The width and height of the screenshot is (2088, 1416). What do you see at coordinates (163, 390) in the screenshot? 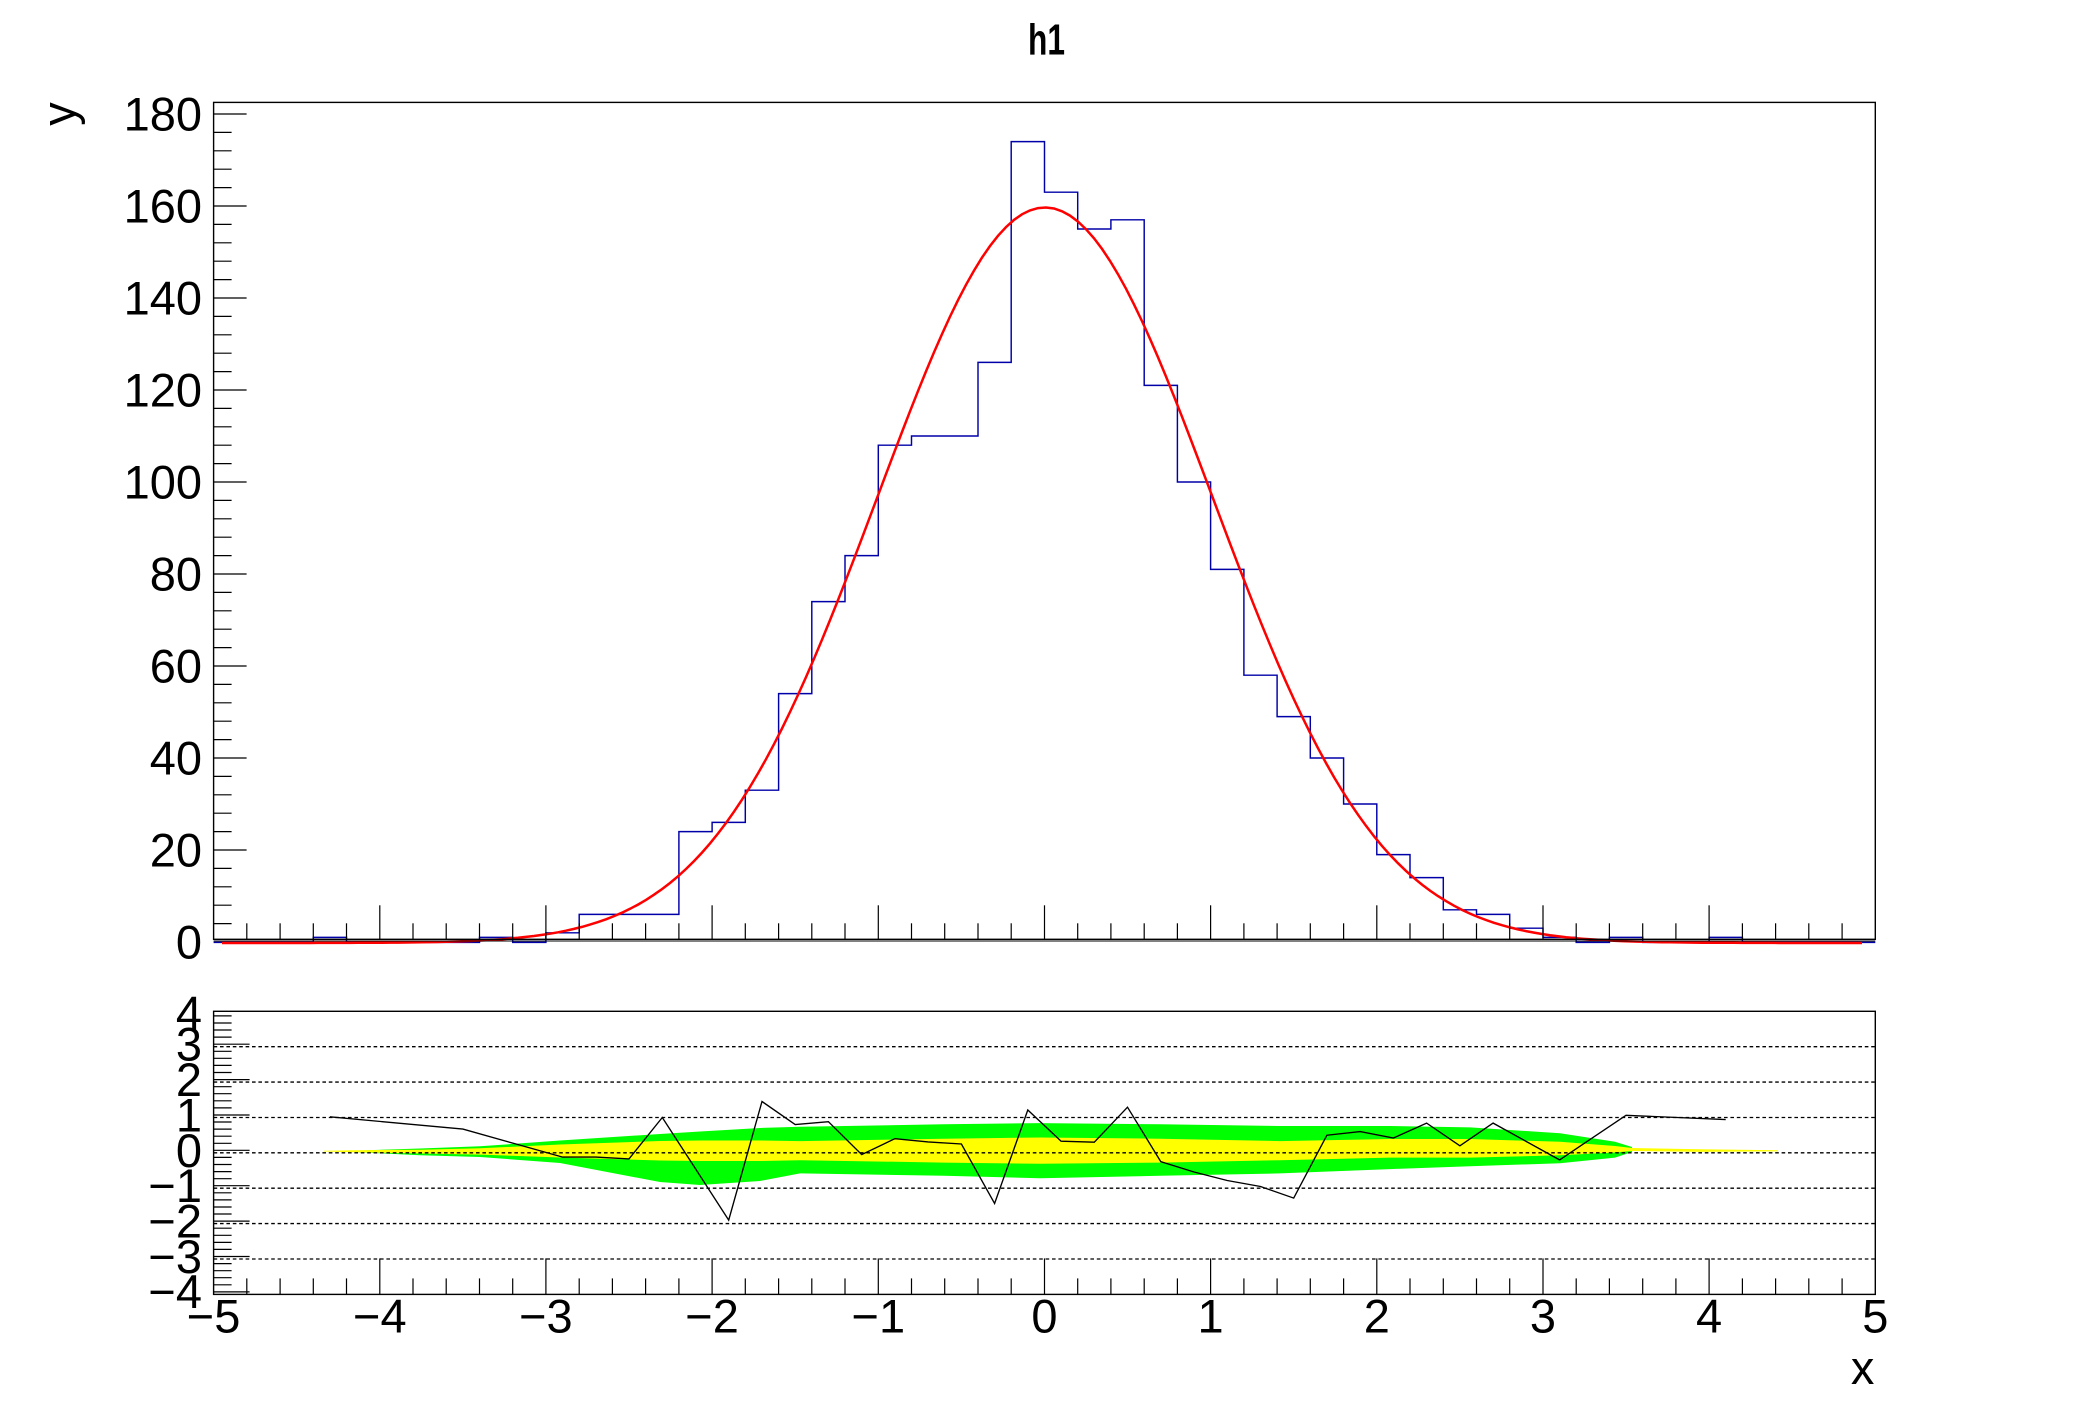
I see `svg-text: 120` at bounding box center [163, 390].